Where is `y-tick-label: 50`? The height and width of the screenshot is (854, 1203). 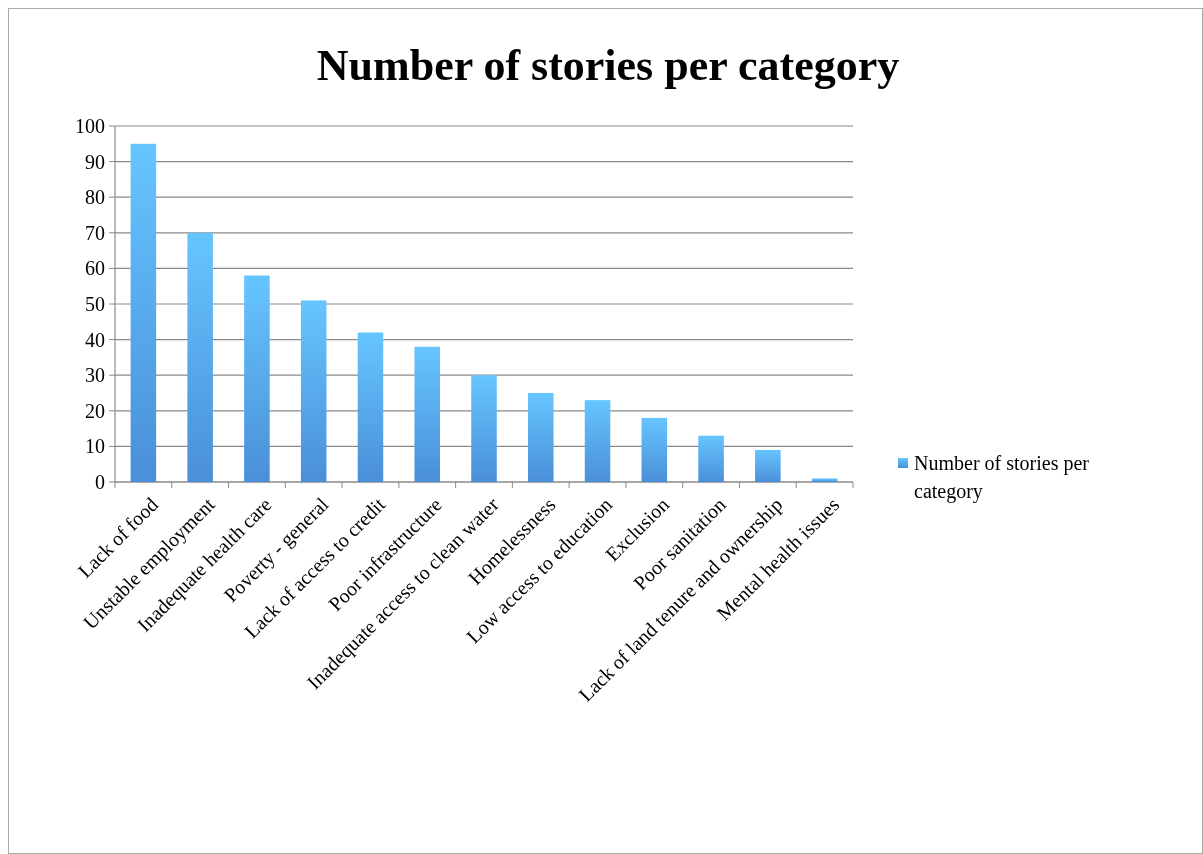
y-tick-label: 50 is located at coordinates (95, 304).